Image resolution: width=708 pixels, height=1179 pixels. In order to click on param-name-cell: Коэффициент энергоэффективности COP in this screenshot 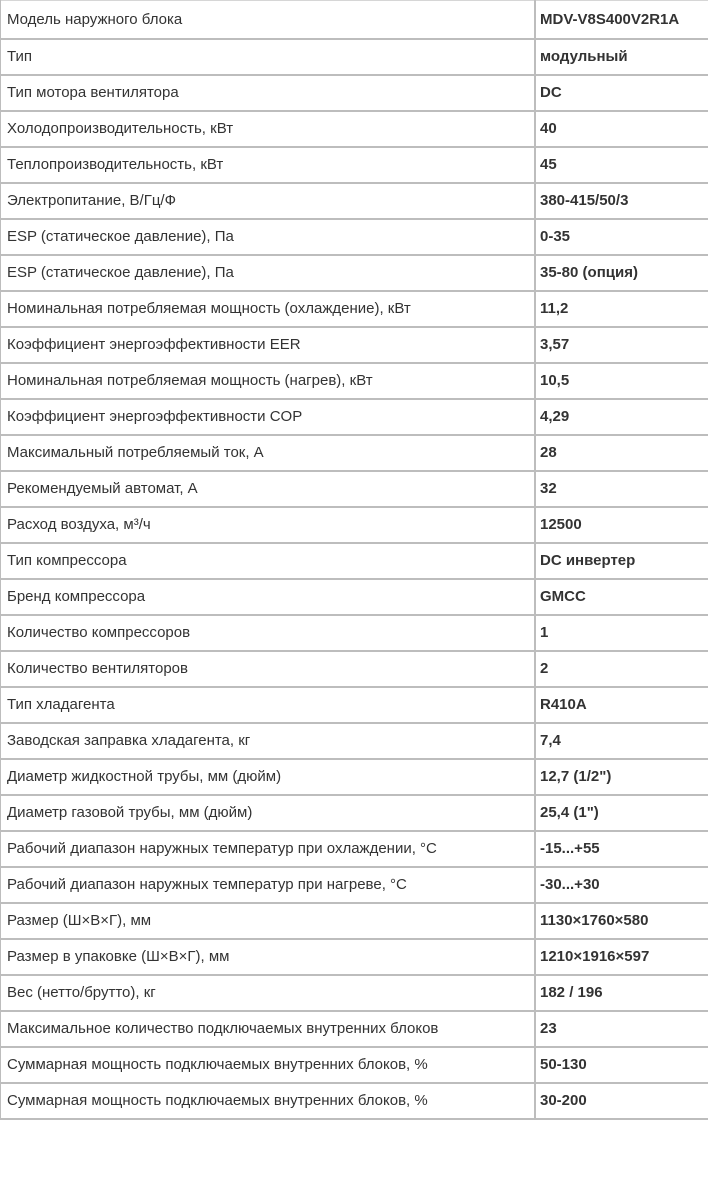, I will do `click(268, 417)`.